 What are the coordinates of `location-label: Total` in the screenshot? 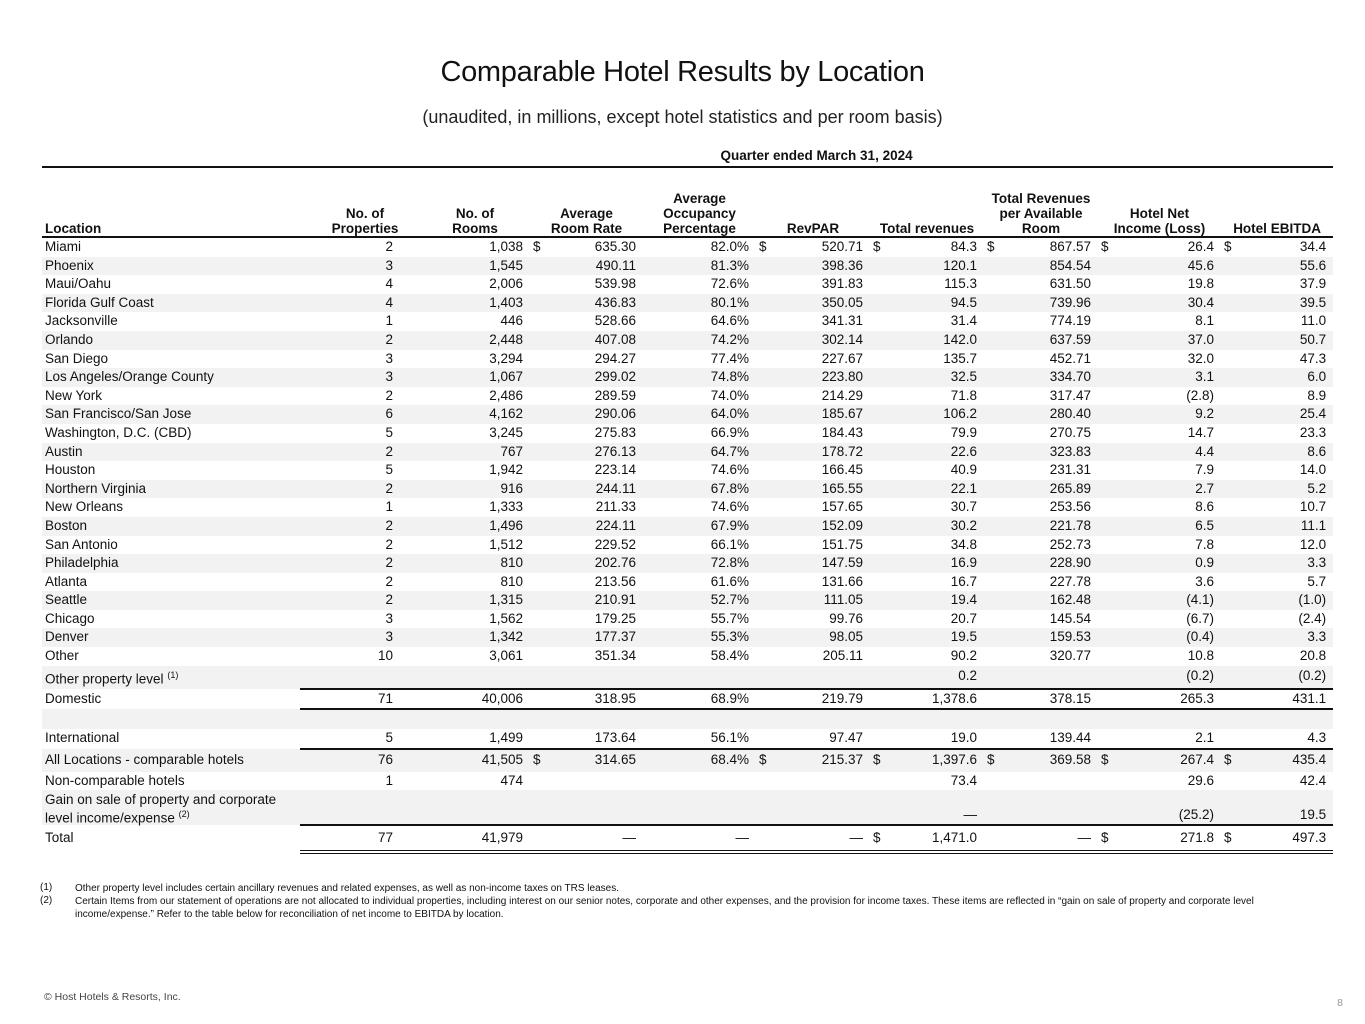 It's located at (59, 838).